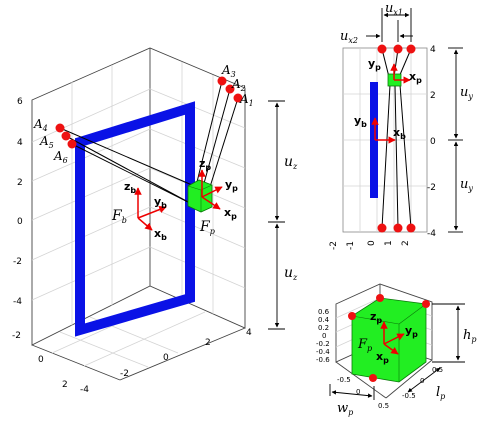 The width and height of the screenshot is (487, 422). Describe the element at coordinates (323, 328) in the screenshot. I see `z-tick: 0.2` at that location.